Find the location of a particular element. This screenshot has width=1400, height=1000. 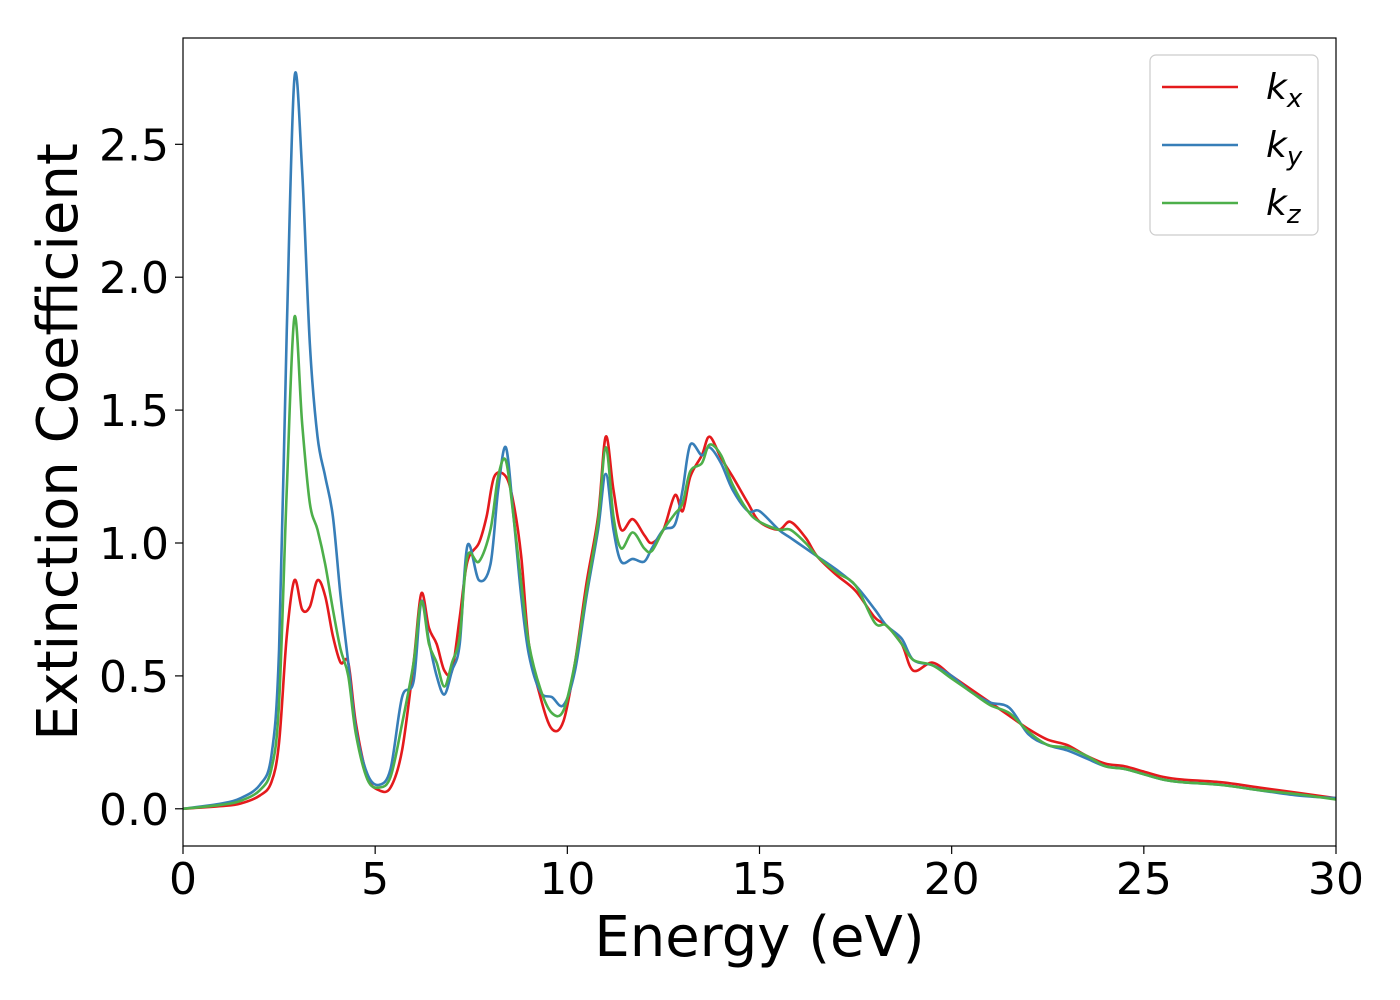

legend: kx ky kz is located at coordinates (1234, 145).